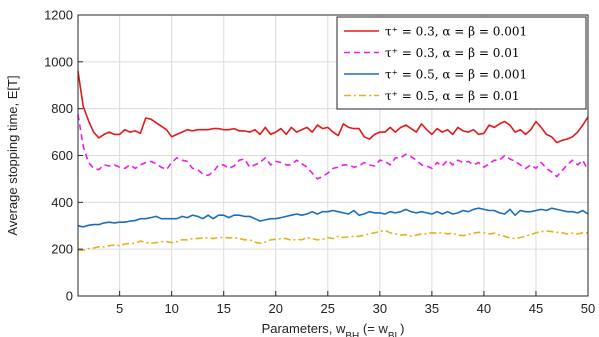 The width and height of the screenshot is (599, 337). Describe the element at coordinates (62, 108) in the screenshot. I see `y-tick-label: 800` at that location.